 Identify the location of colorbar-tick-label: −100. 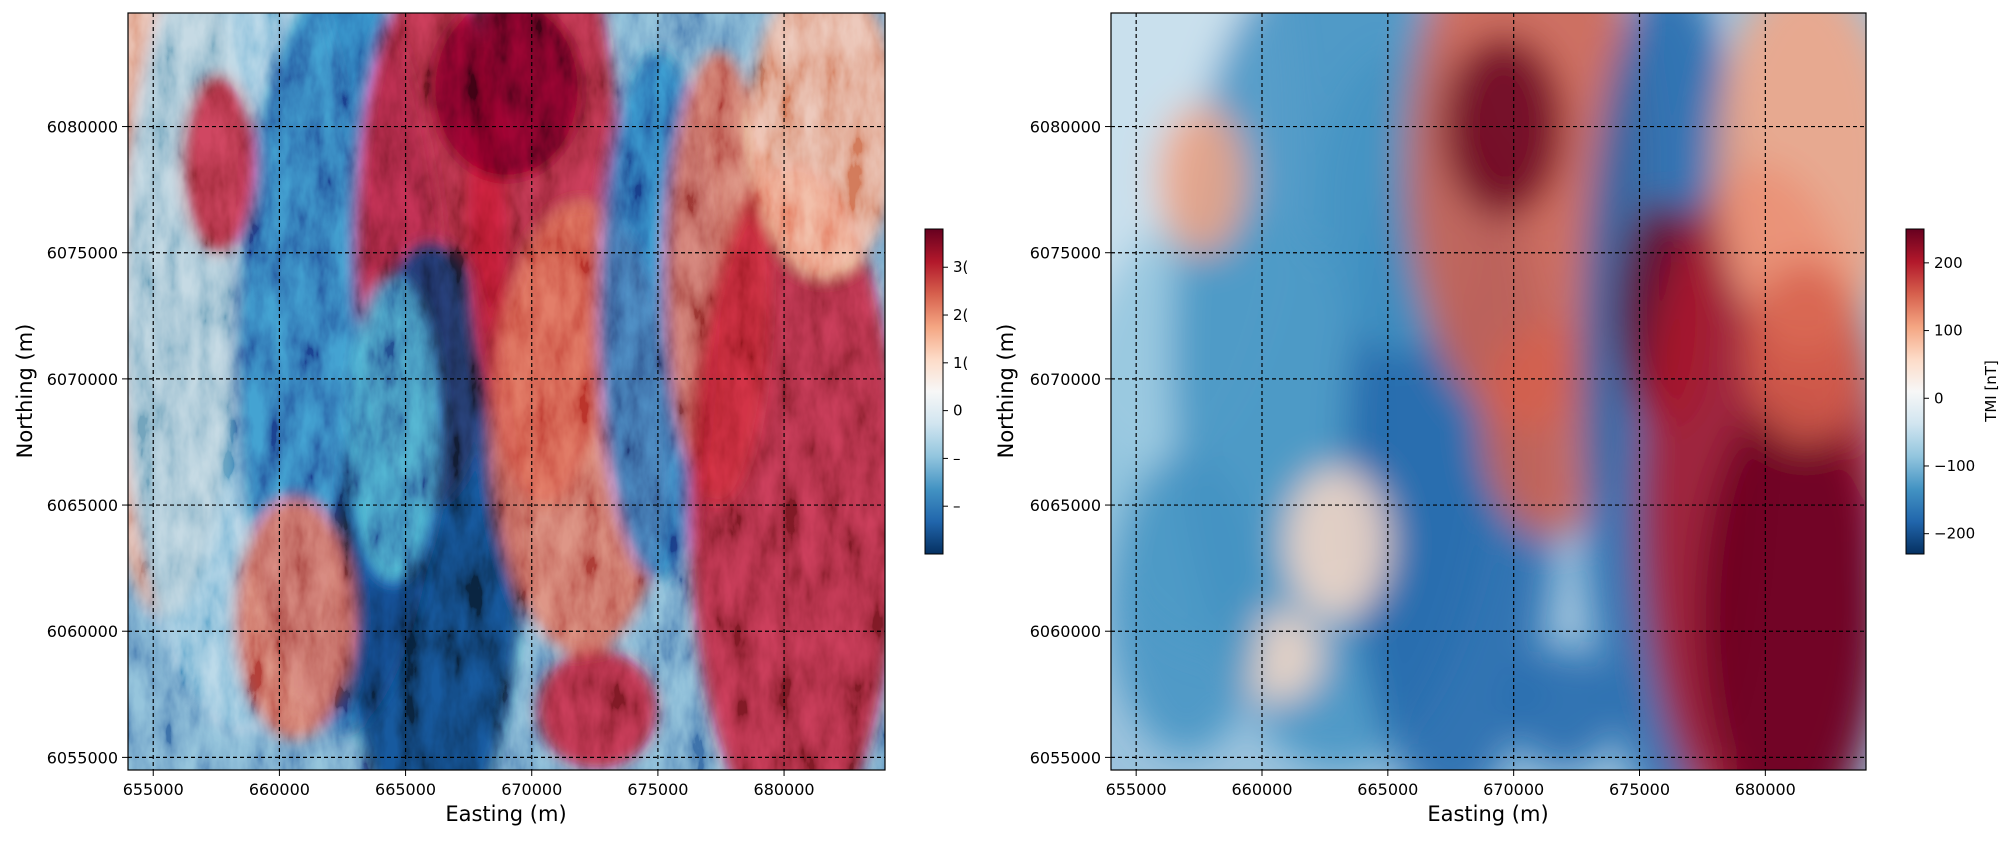
(1954, 466).